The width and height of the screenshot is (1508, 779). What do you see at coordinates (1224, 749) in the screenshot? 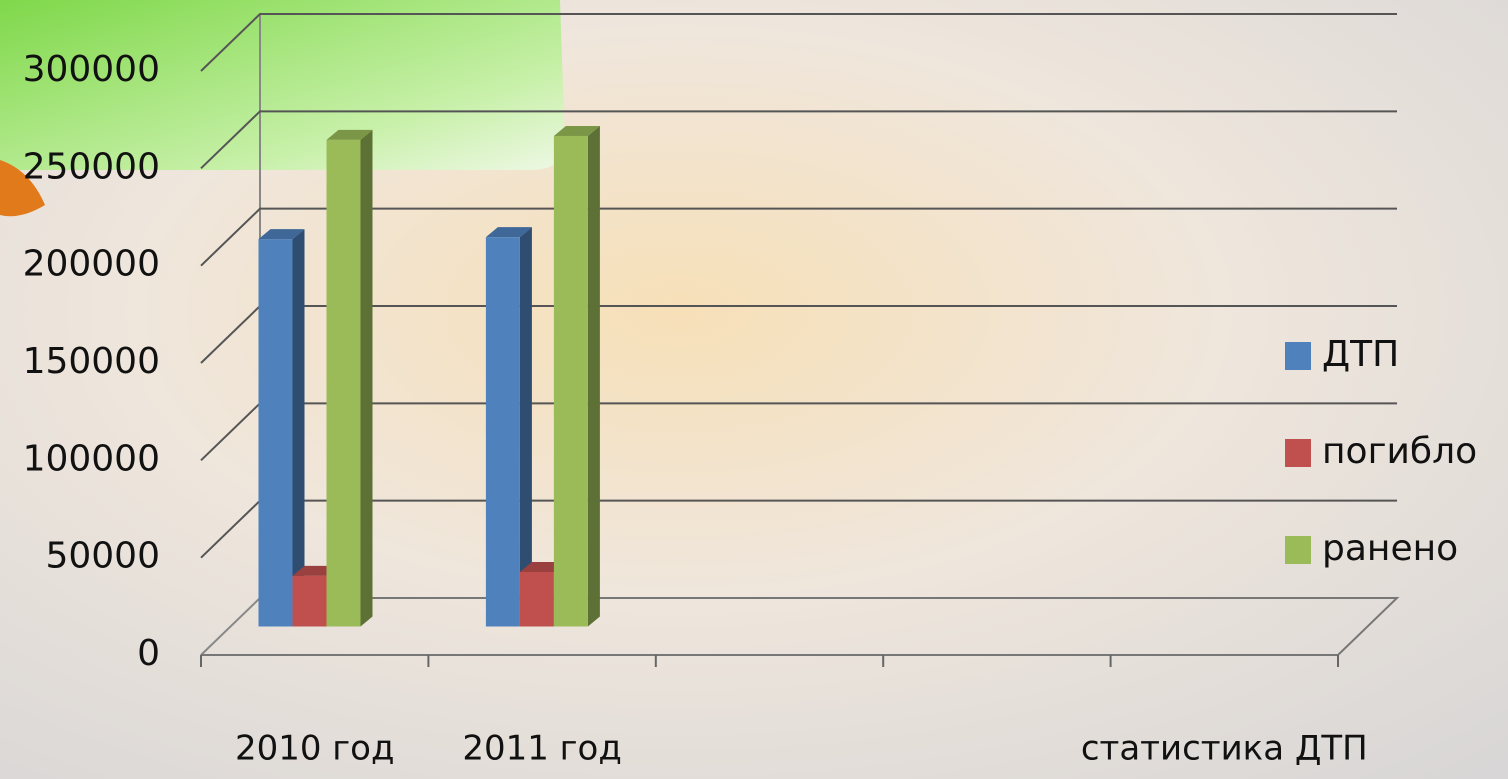
I see `x-tick-label: статистика ДТП` at bounding box center [1224, 749].